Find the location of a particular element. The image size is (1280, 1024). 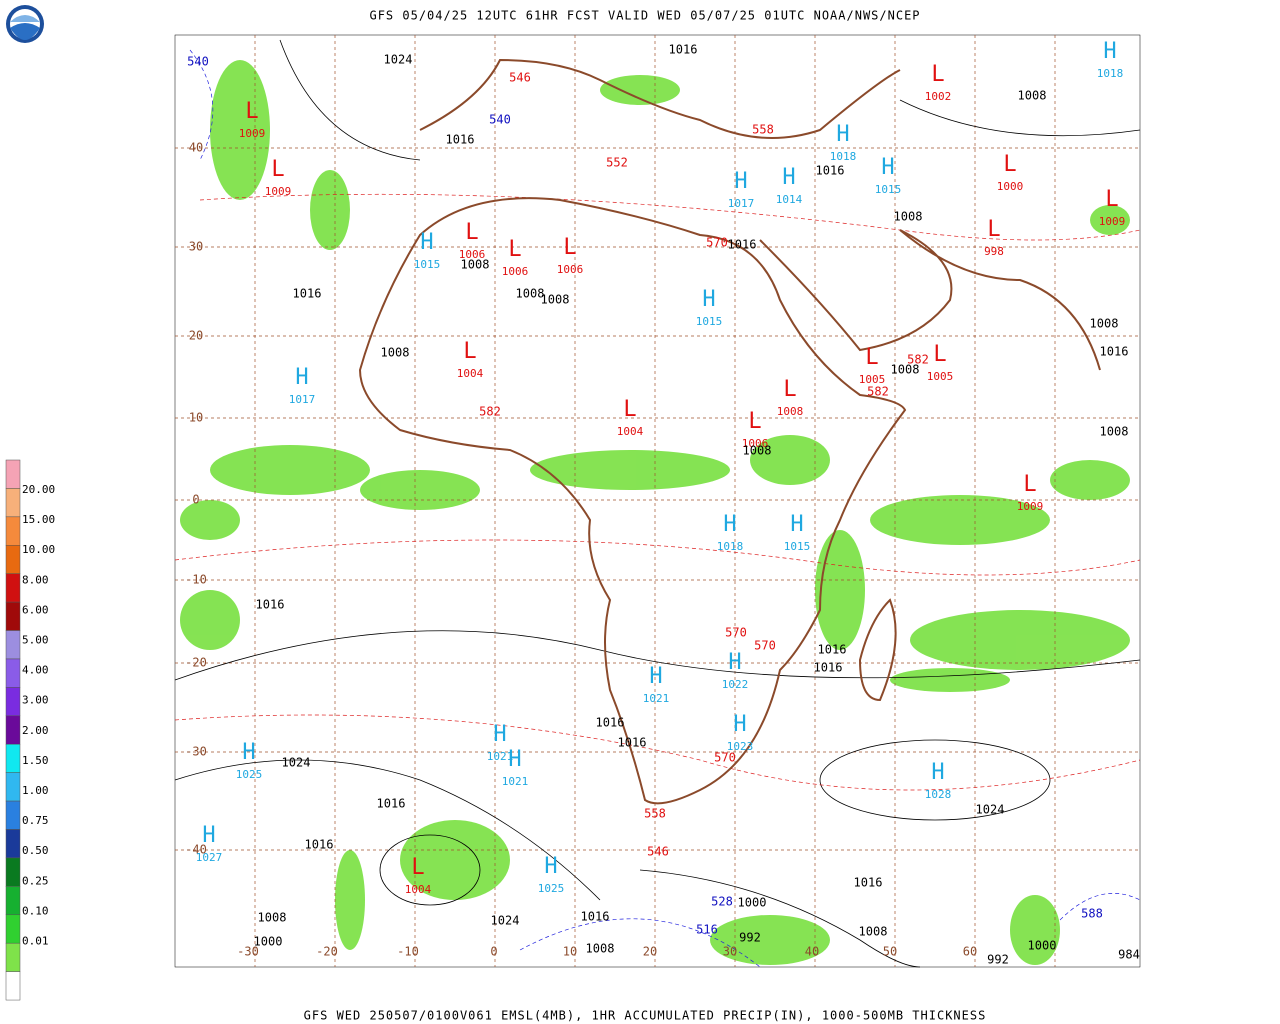

latitude-label: -40 is located at coordinates (196, 850).